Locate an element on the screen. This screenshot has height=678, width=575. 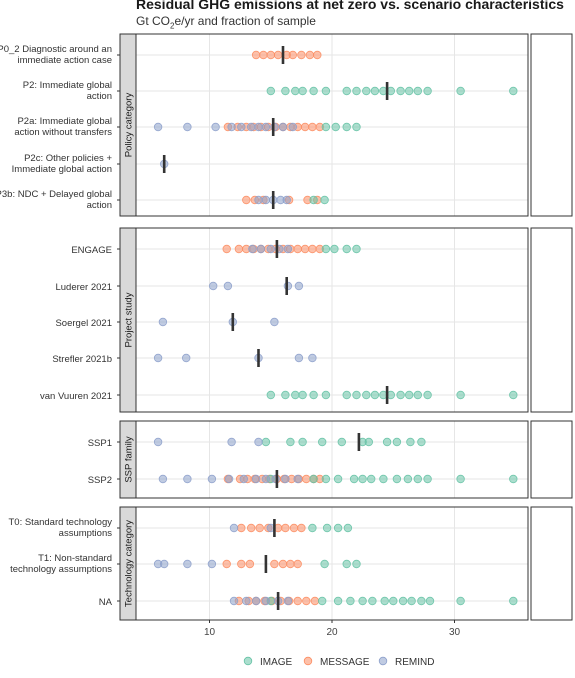
row-label-line: SSP1 is located at coordinates (100, 443).